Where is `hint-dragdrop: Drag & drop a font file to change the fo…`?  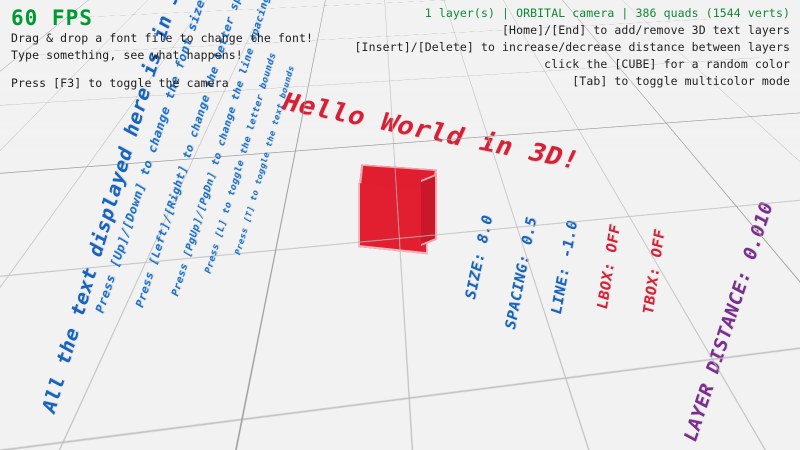 hint-dragdrop: Drag & drop a font file to change the fo… is located at coordinates (162, 38).